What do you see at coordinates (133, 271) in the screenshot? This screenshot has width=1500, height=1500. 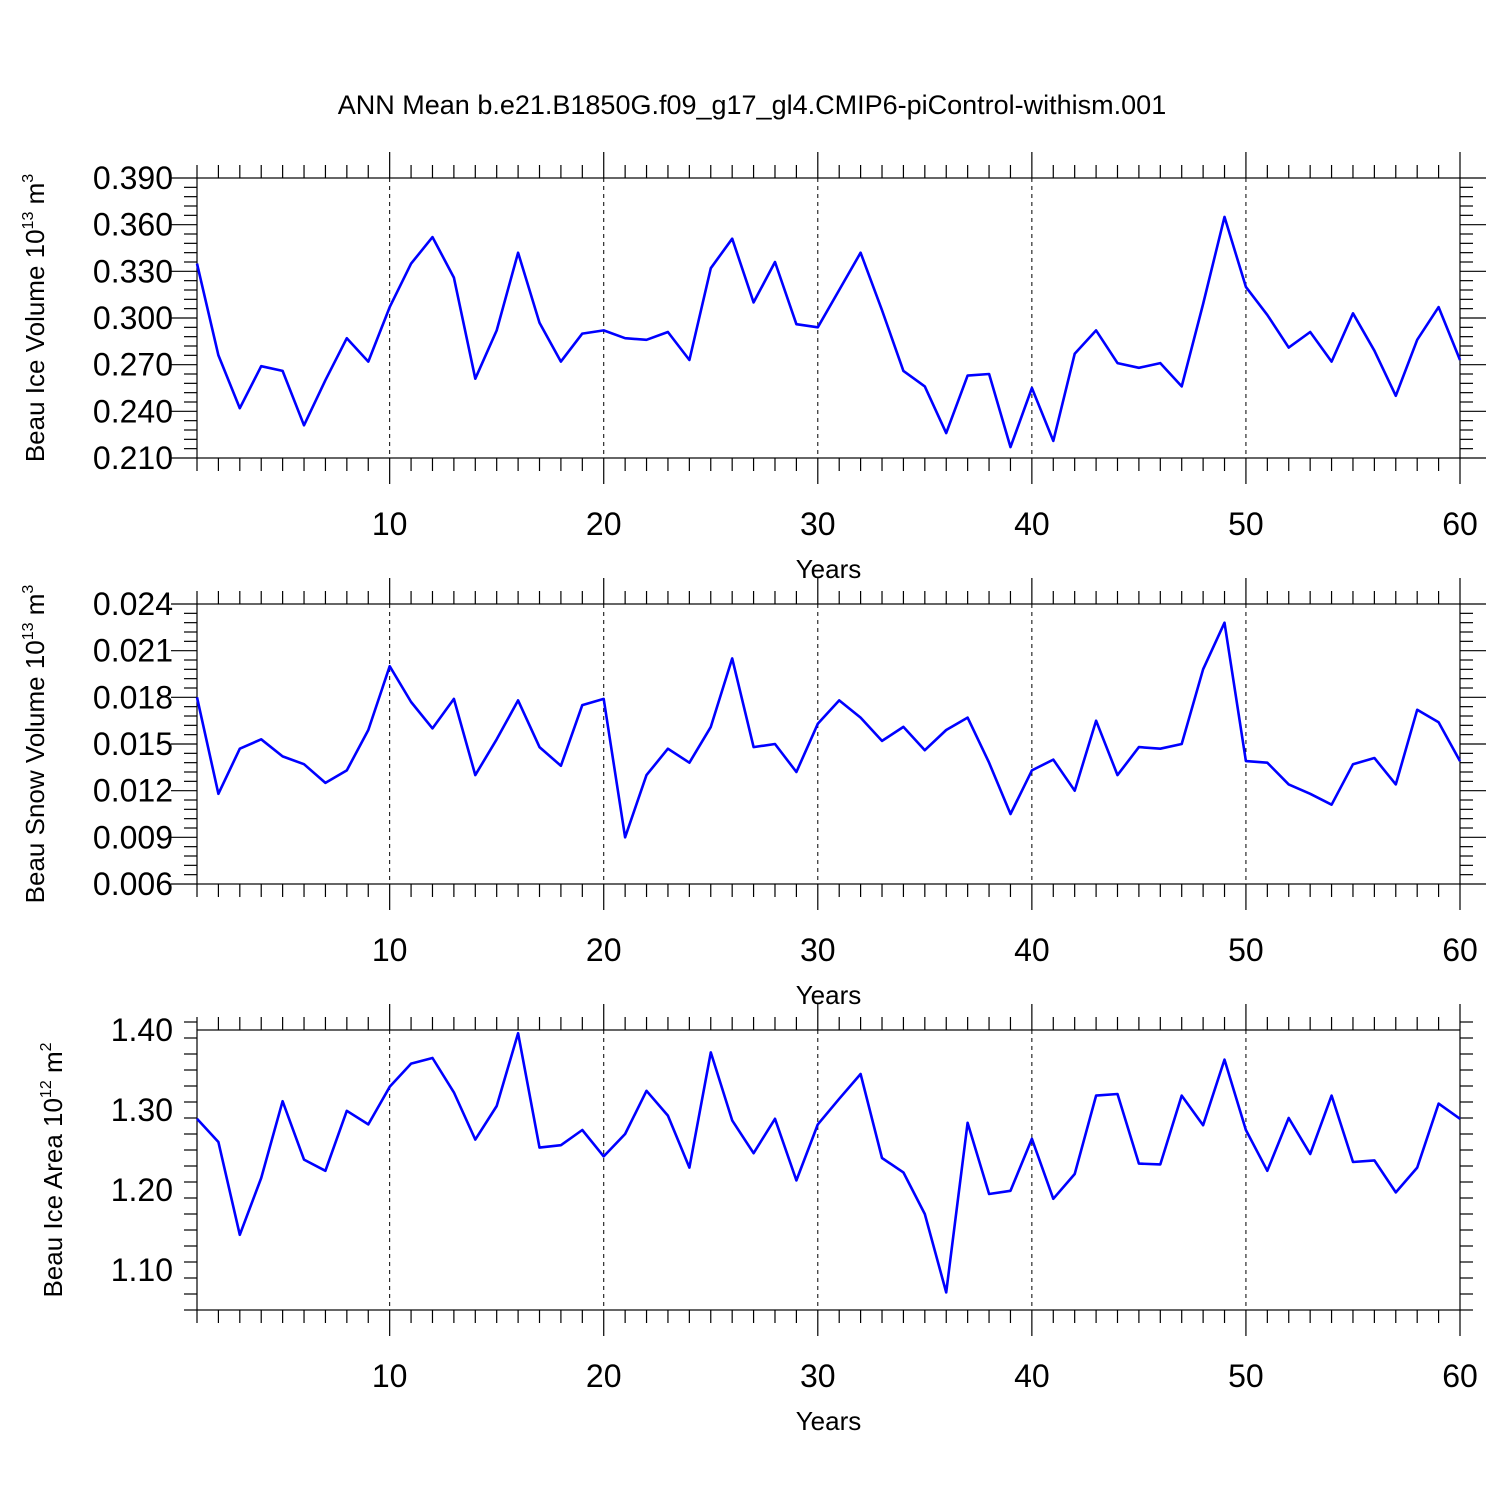 I see `y-tick-label: 0.330` at bounding box center [133, 271].